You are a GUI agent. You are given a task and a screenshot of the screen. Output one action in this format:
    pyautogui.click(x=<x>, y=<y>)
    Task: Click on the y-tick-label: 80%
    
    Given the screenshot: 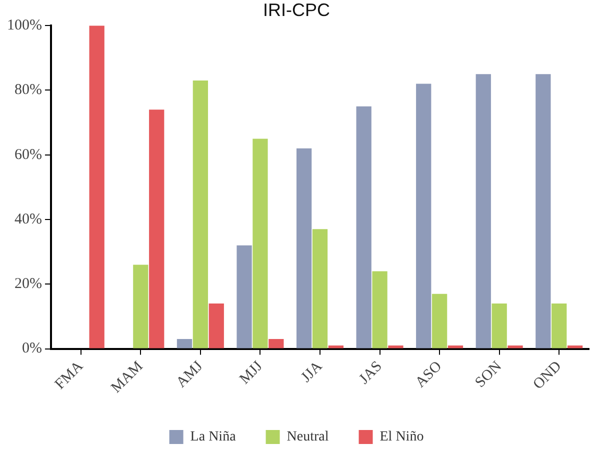 What is the action you would take?
    pyautogui.click(x=28, y=90)
    